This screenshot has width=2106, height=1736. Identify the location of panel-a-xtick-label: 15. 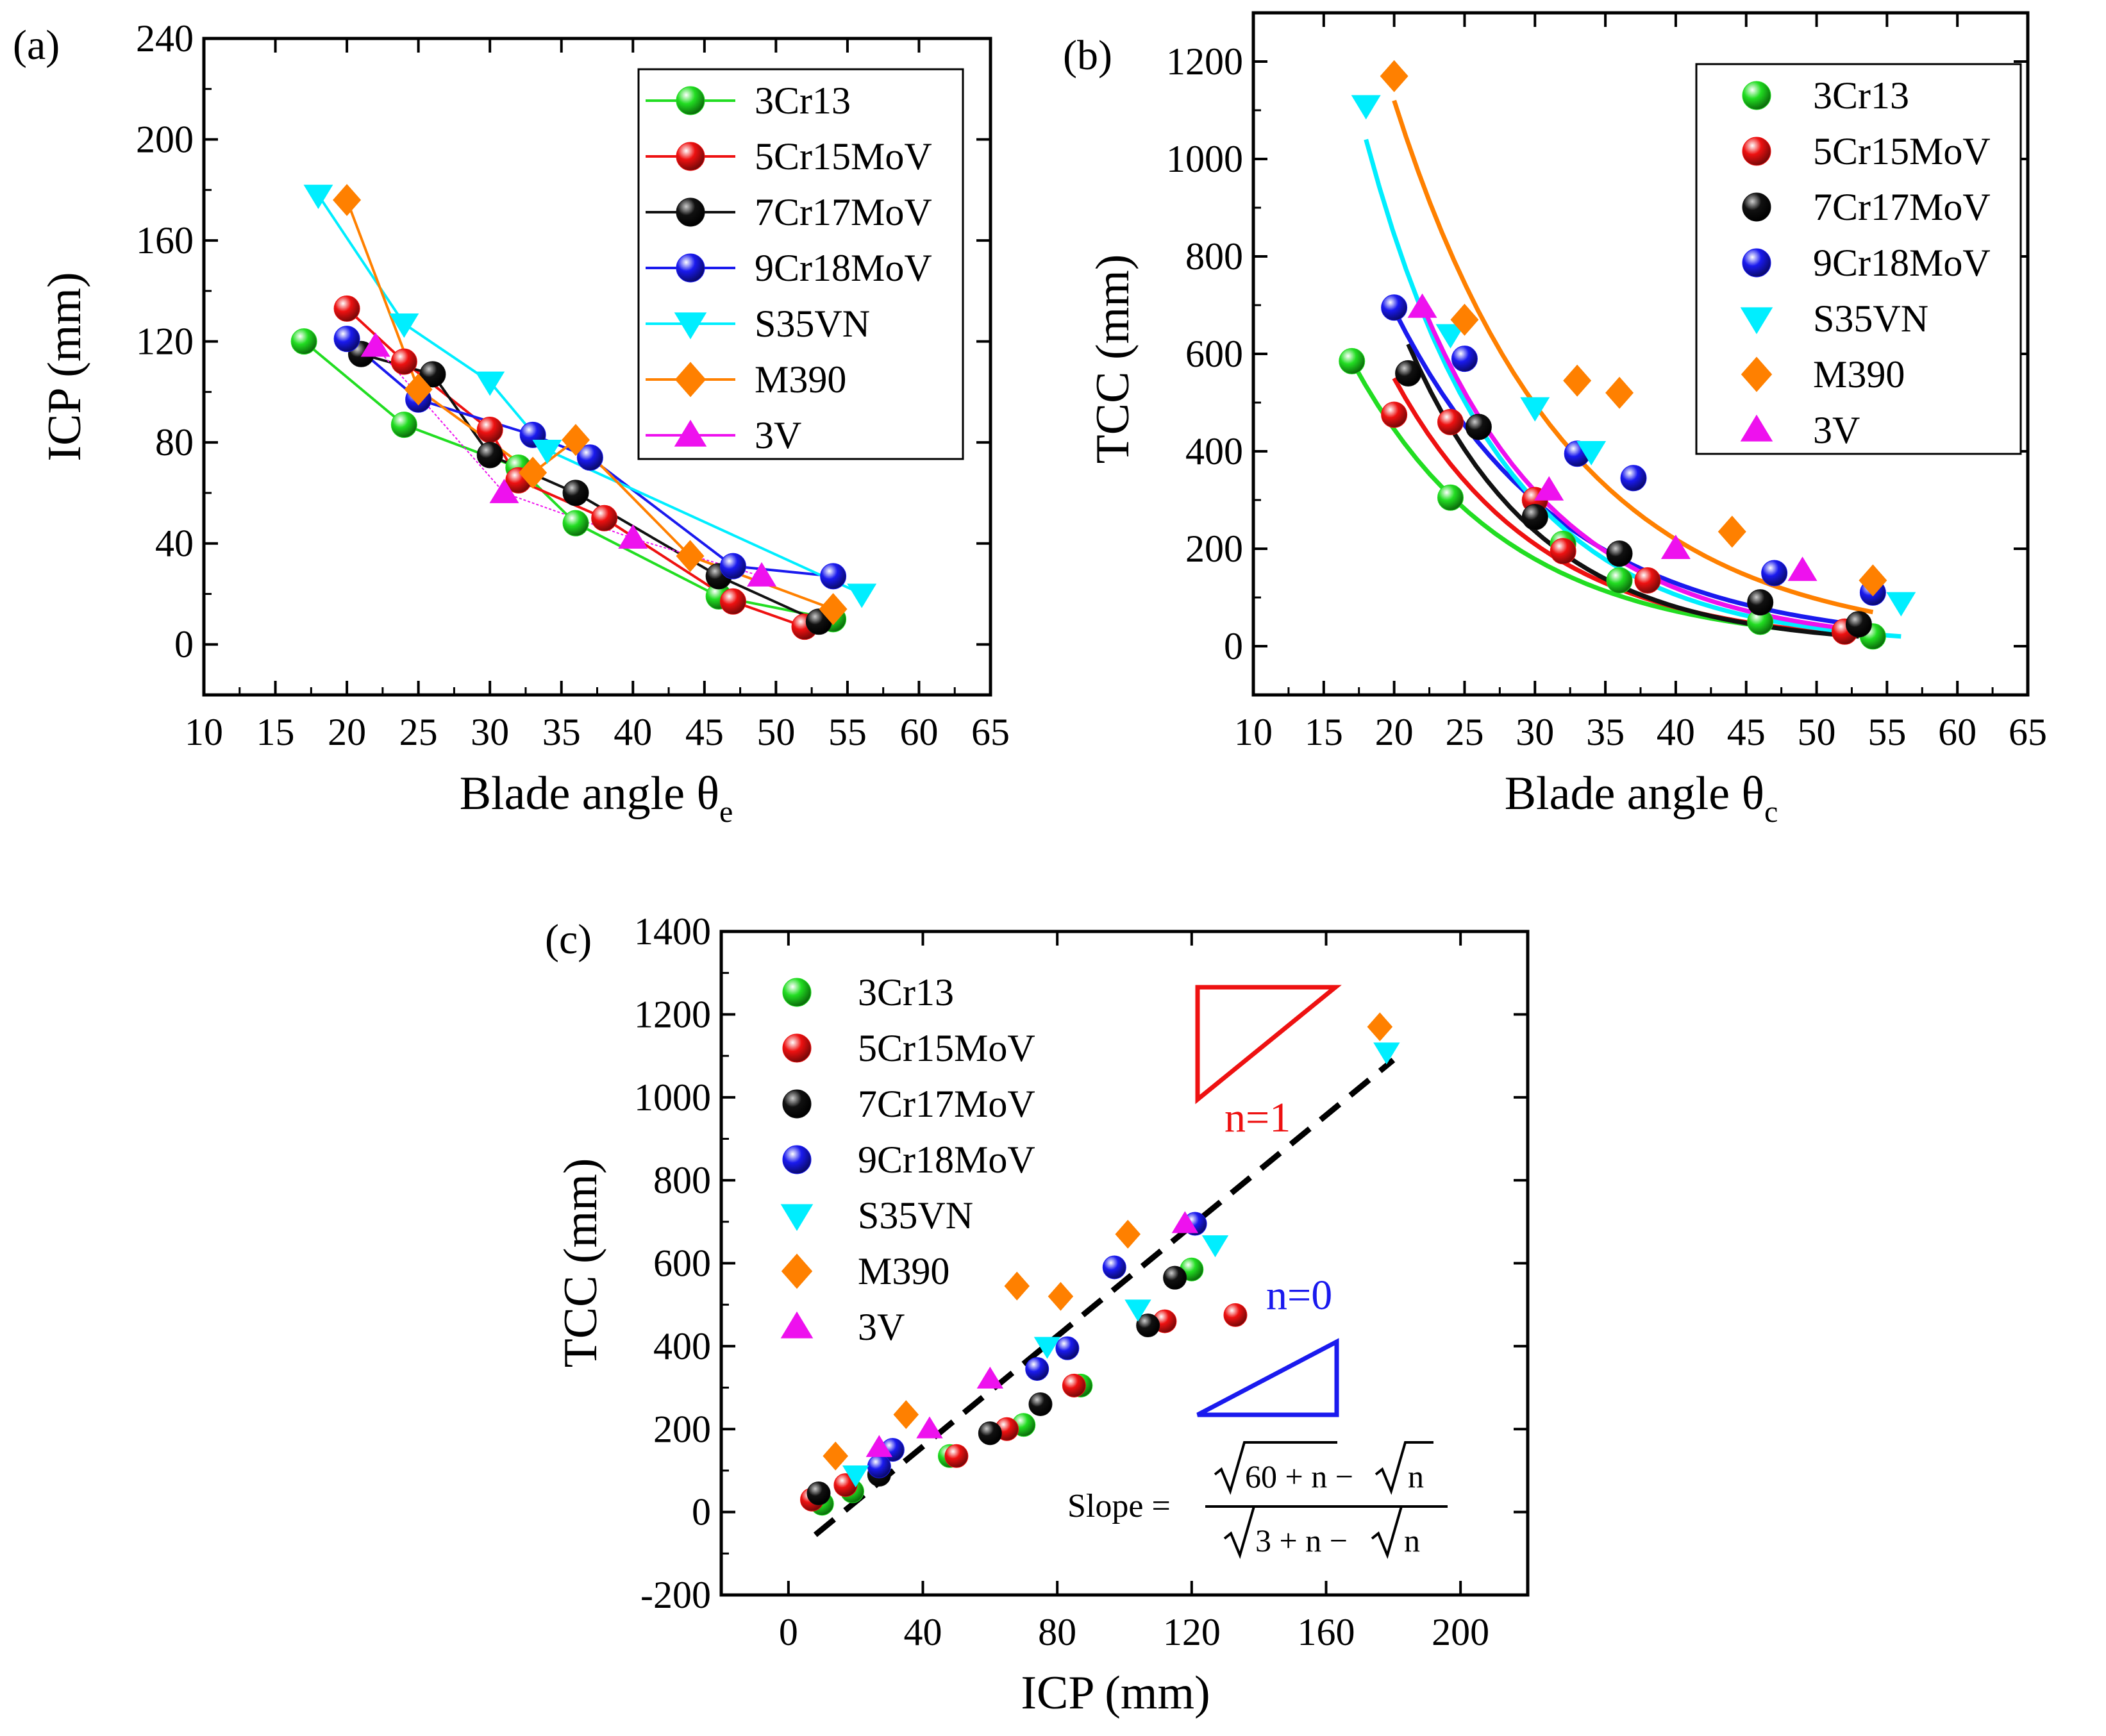
(275, 732).